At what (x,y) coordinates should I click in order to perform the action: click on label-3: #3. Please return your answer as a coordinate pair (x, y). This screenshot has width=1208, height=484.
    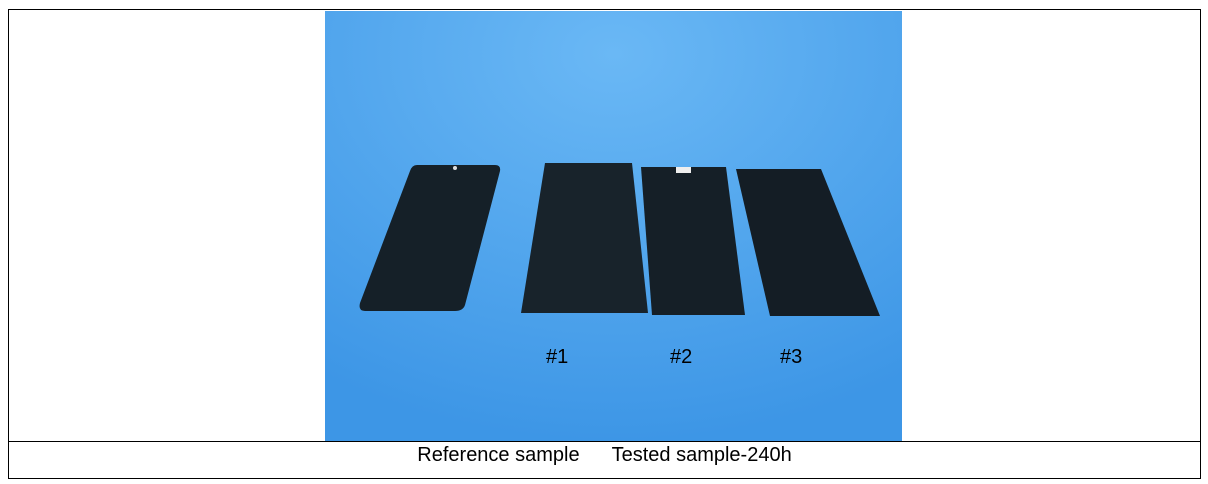
    Looking at the image, I should click on (791, 357).